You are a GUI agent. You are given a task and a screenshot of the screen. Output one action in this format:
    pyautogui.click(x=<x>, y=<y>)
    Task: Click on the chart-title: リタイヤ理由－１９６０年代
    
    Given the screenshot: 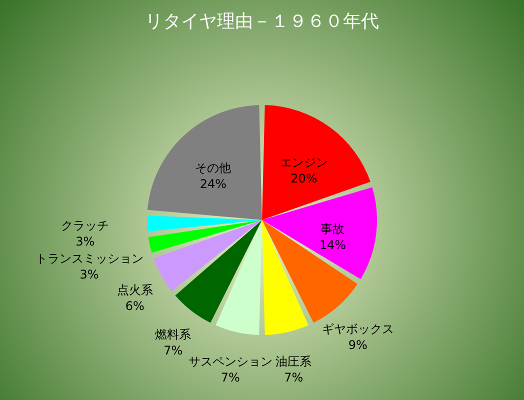 What is the action you would take?
    pyautogui.click(x=262, y=21)
    